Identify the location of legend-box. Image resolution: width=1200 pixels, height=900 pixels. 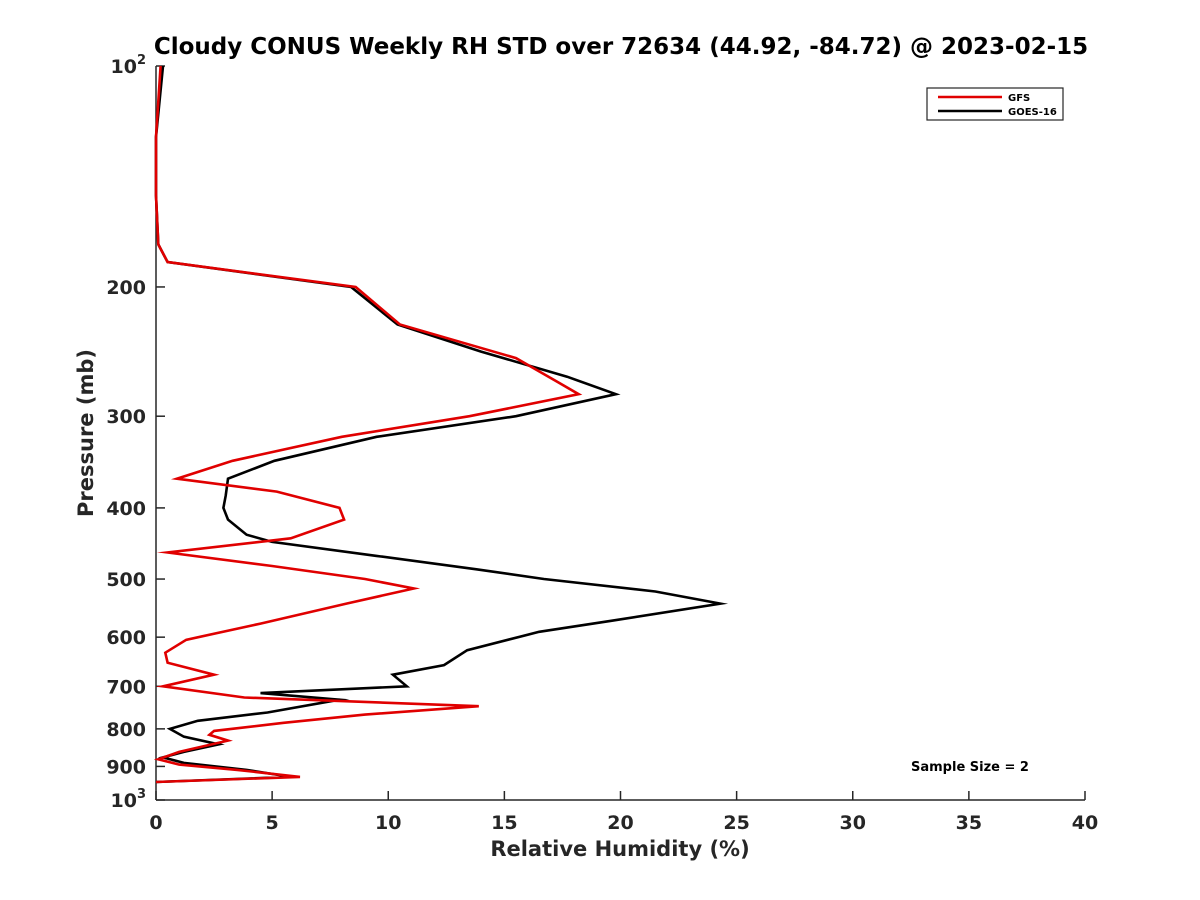
(995, 104).